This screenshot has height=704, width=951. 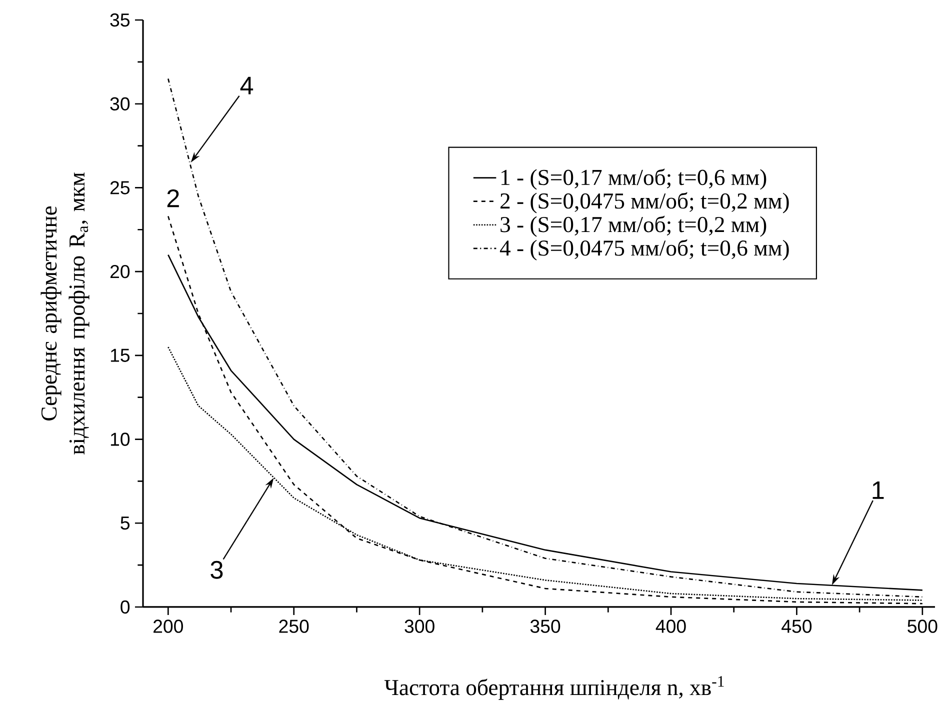 I want to click on y-tick-label: 10, so click(x=120, y=439).